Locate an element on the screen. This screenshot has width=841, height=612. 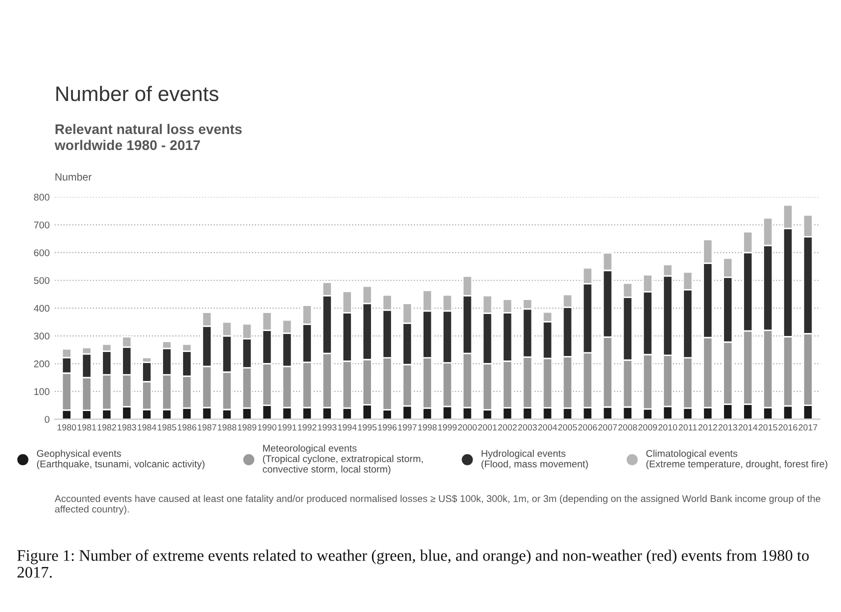
y-tick-label: 0 is located at coordinates (47, 419).